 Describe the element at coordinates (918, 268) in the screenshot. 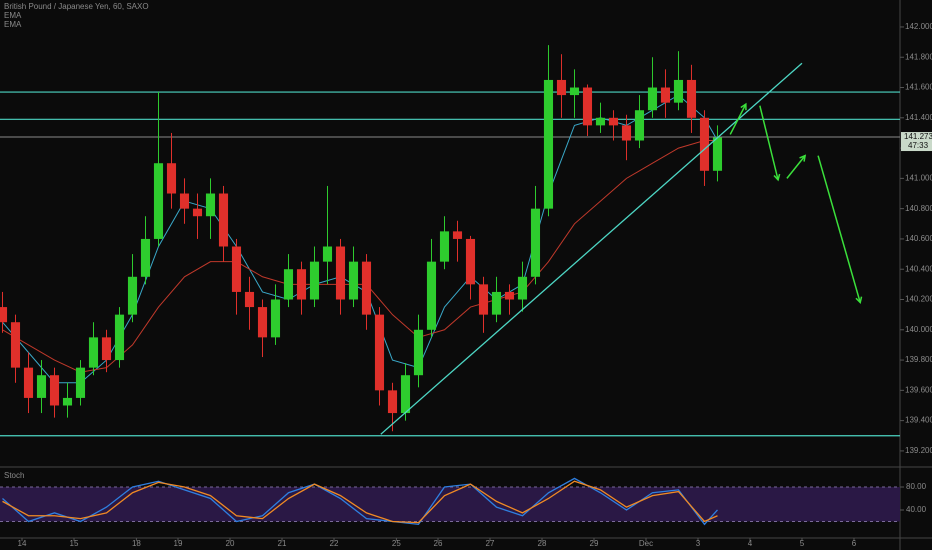

I see `y-tick-label: 140.400` at that location.